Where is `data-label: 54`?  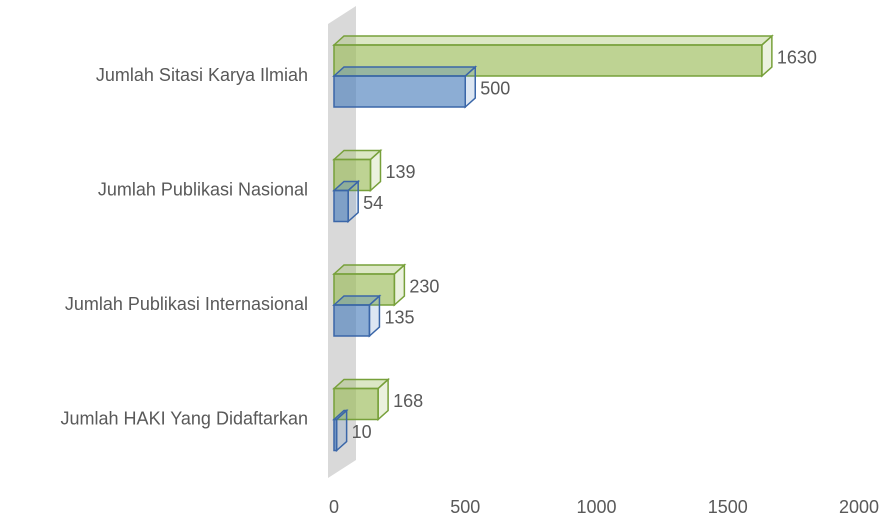
data-label: 54 is located at coordinates (373, 203).